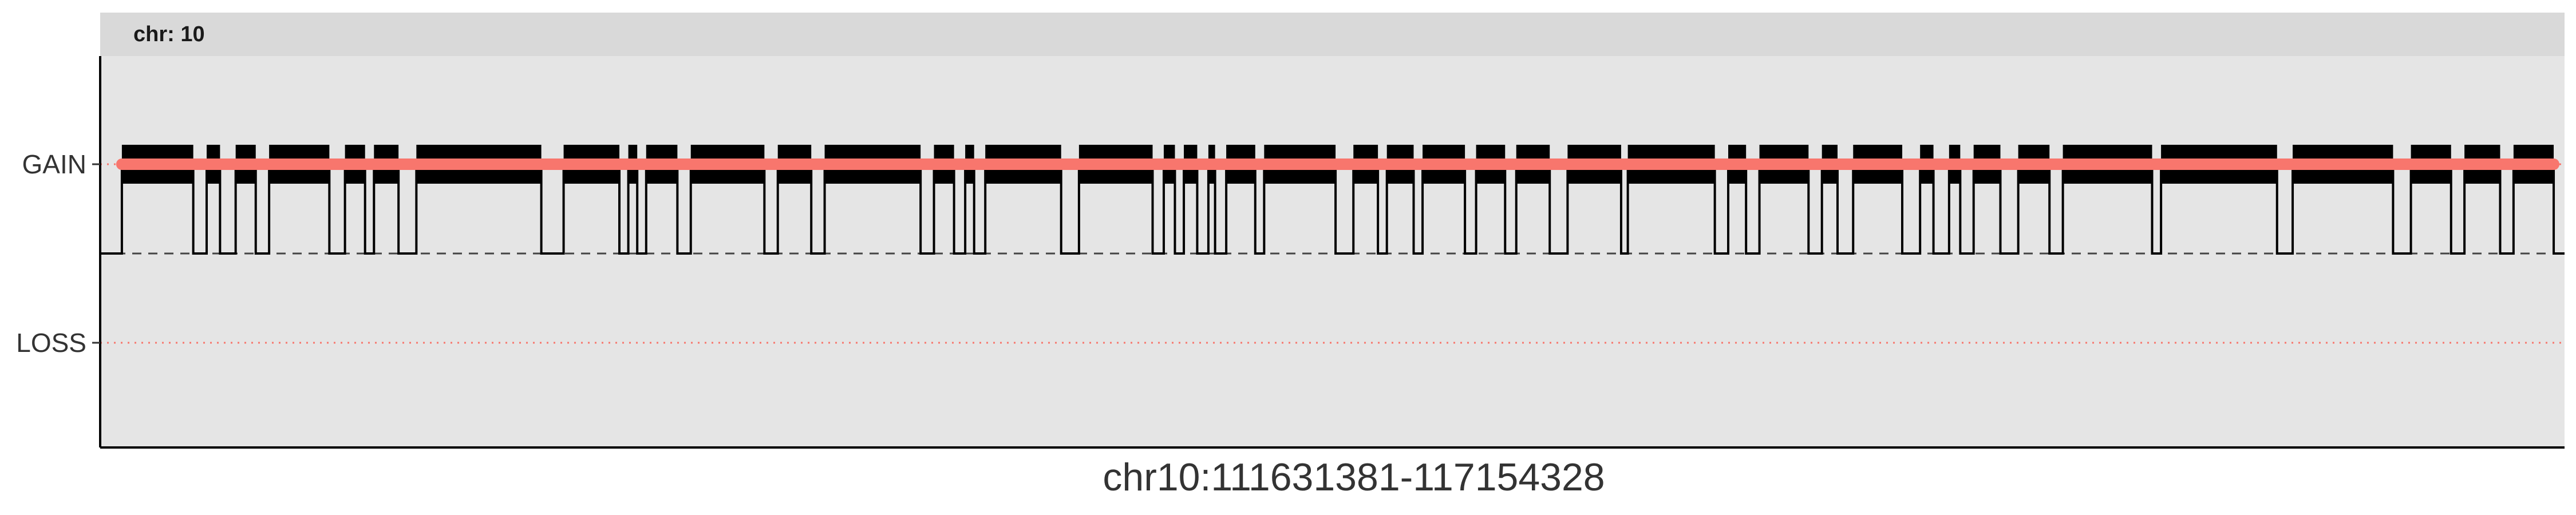  What do you see at coordinates (54, 164) in the screenshot?
I see `y-tick-label-gain: GAIN` at bounding box center [54, 164].